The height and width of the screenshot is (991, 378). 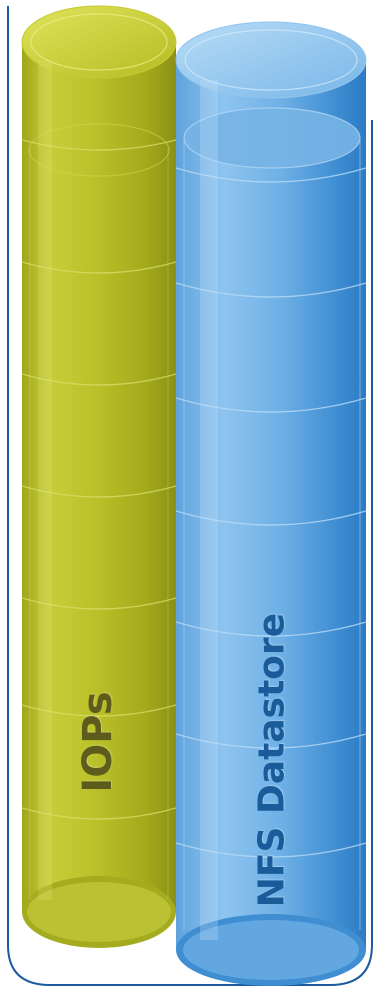 What do you see at coordinates (98, 742) in the screenshot?
I see `iops-label: IOPs` at bounding box center [98, 742].